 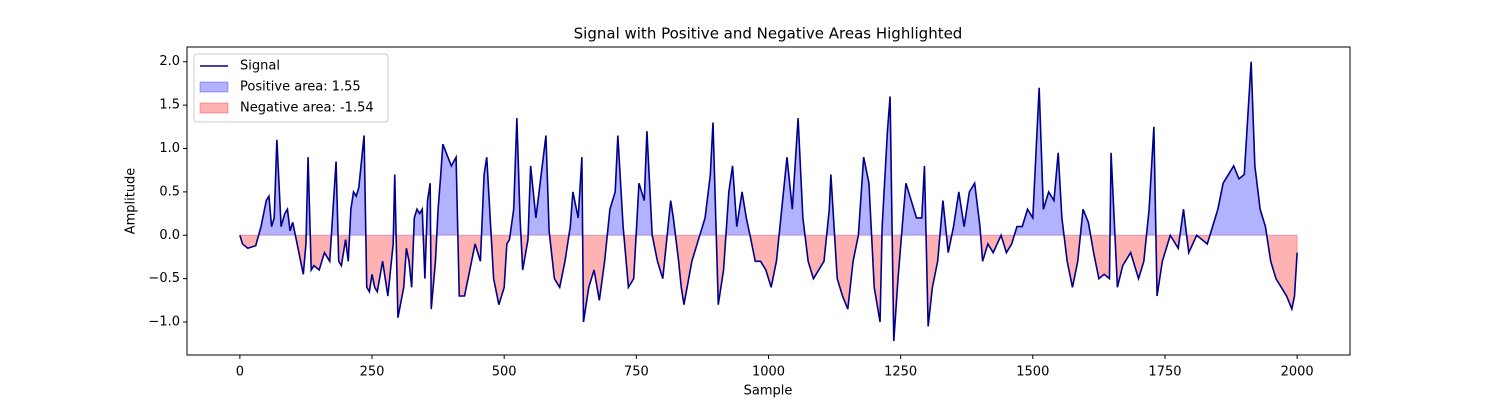 What do you see at coordinates (240, 372) in the screenshot?
I see `x-tick-label: 0` at bounding box center [240, 372].